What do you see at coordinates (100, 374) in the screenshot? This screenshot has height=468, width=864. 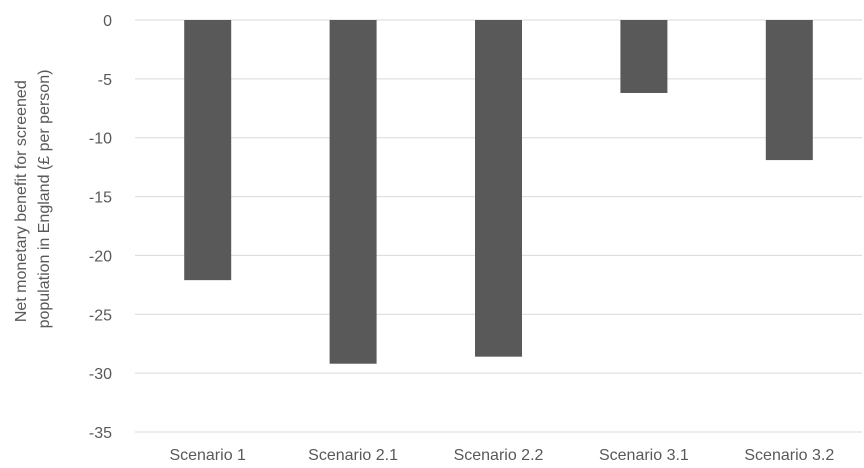 I see `y-tick-label: -30` at bounding box center [100, 374].